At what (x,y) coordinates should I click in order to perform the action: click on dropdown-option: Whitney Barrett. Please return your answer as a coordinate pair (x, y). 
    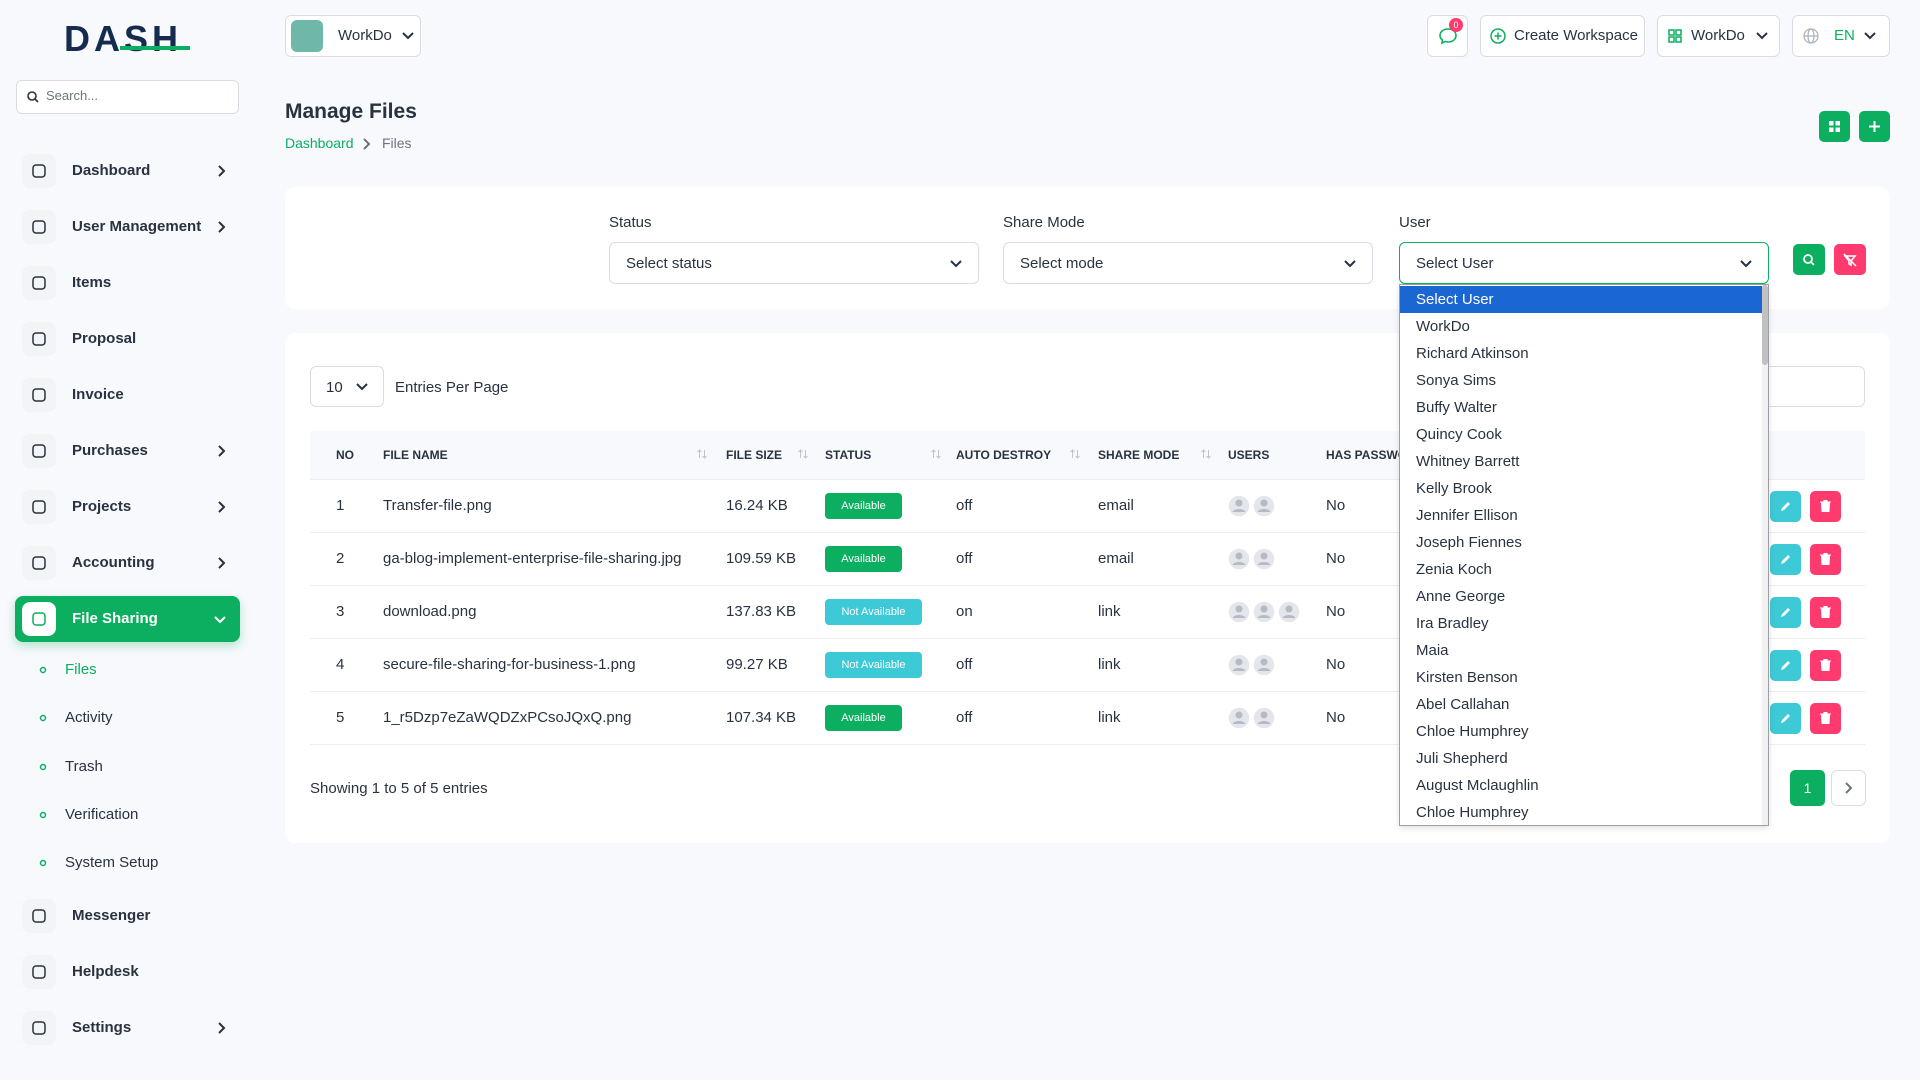
    Looking at the image, I should click on (1468, 461).